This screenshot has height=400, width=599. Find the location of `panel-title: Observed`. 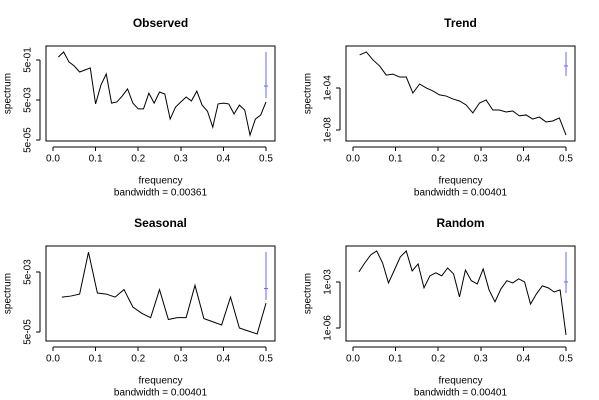

panel-title: Observed is located at coordinates (160, 23).